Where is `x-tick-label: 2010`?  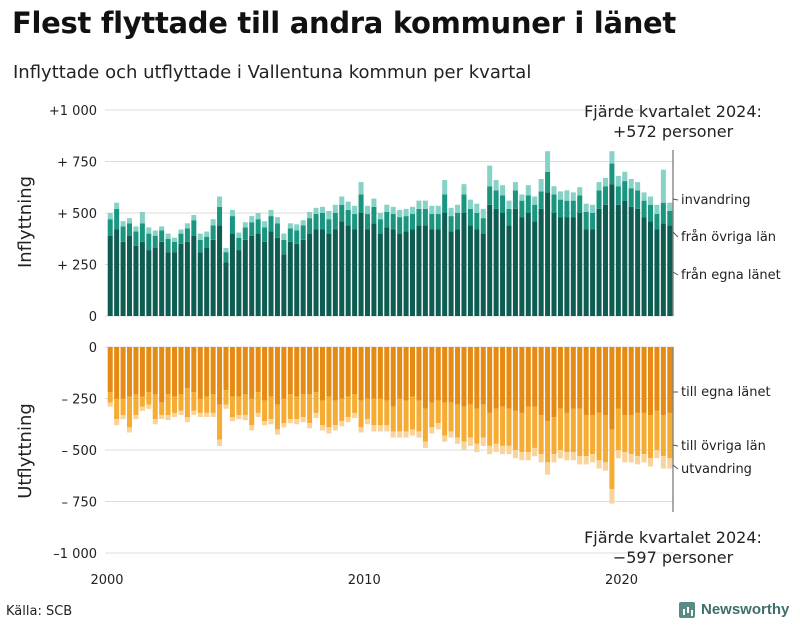
x-tick-label: 2010 is located at coordinates (364, 580).